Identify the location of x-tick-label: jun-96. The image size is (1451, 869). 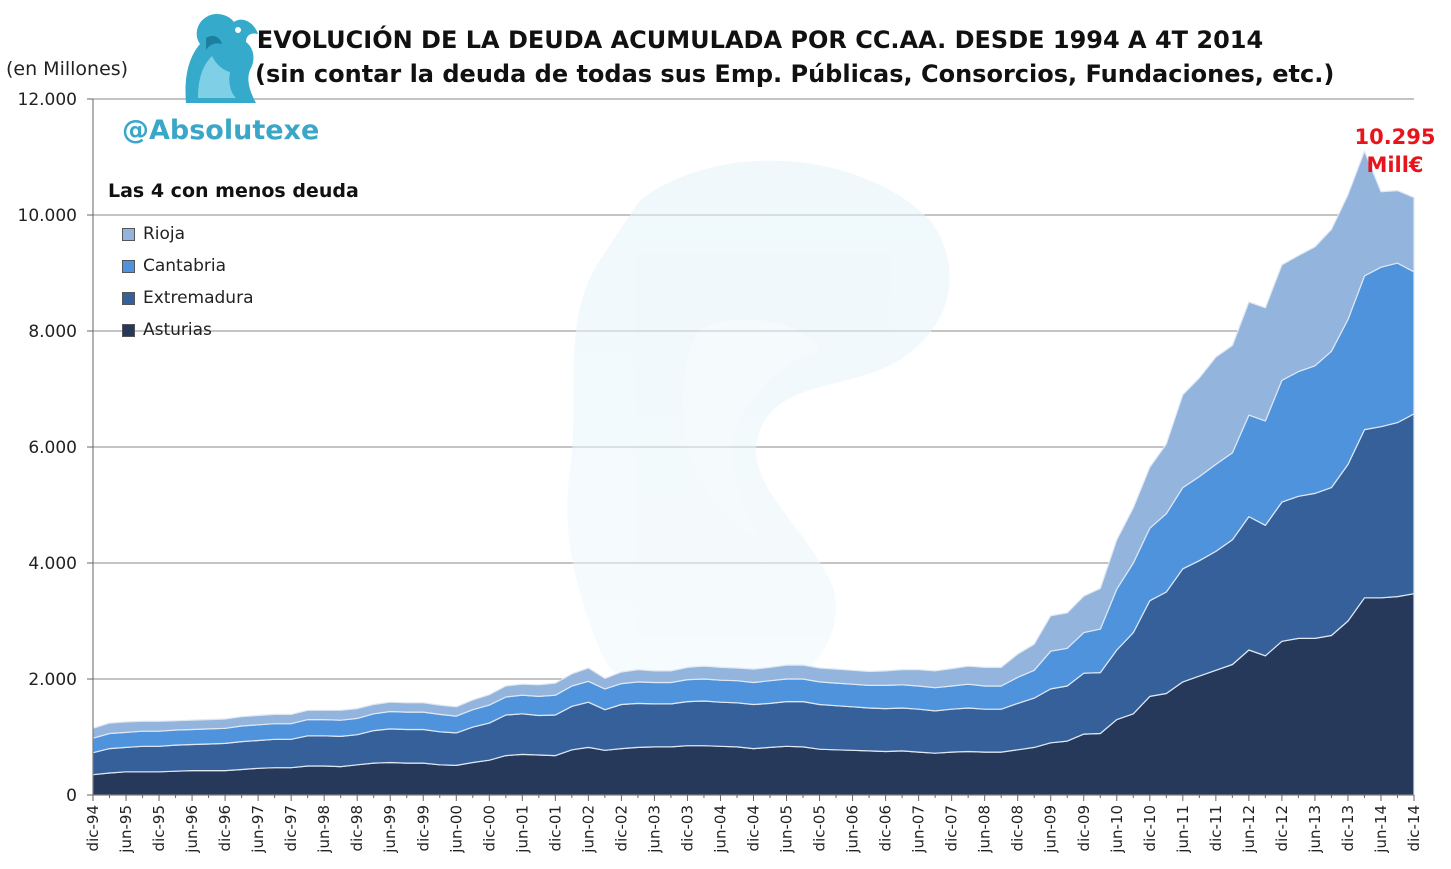
(192, 829).